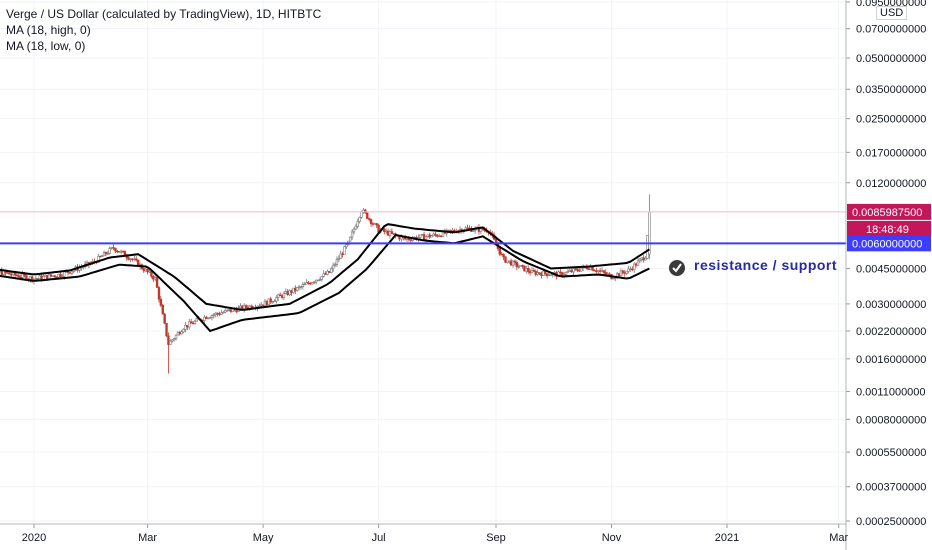 The width and height of the screenshot is (932, 550). Describe the element at coordinates (891, 120) in the screenshot. I see `y-tick-label: 0.0250000000` at that location.